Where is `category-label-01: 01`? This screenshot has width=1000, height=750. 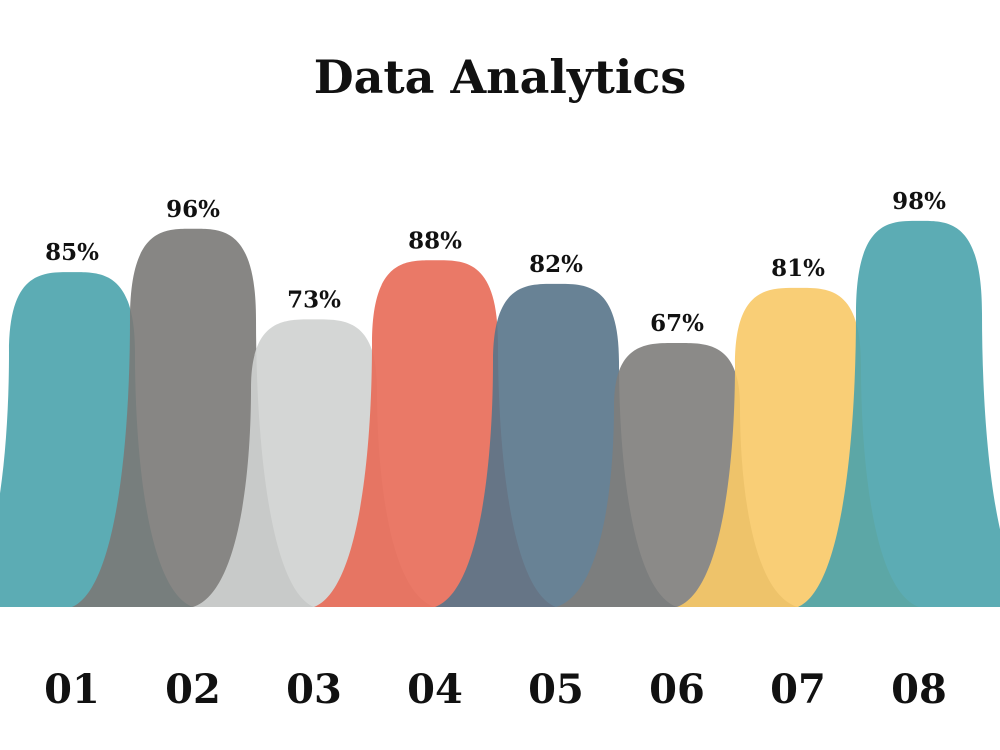
category-label-01: 01 is located at coordinates (72, 689).